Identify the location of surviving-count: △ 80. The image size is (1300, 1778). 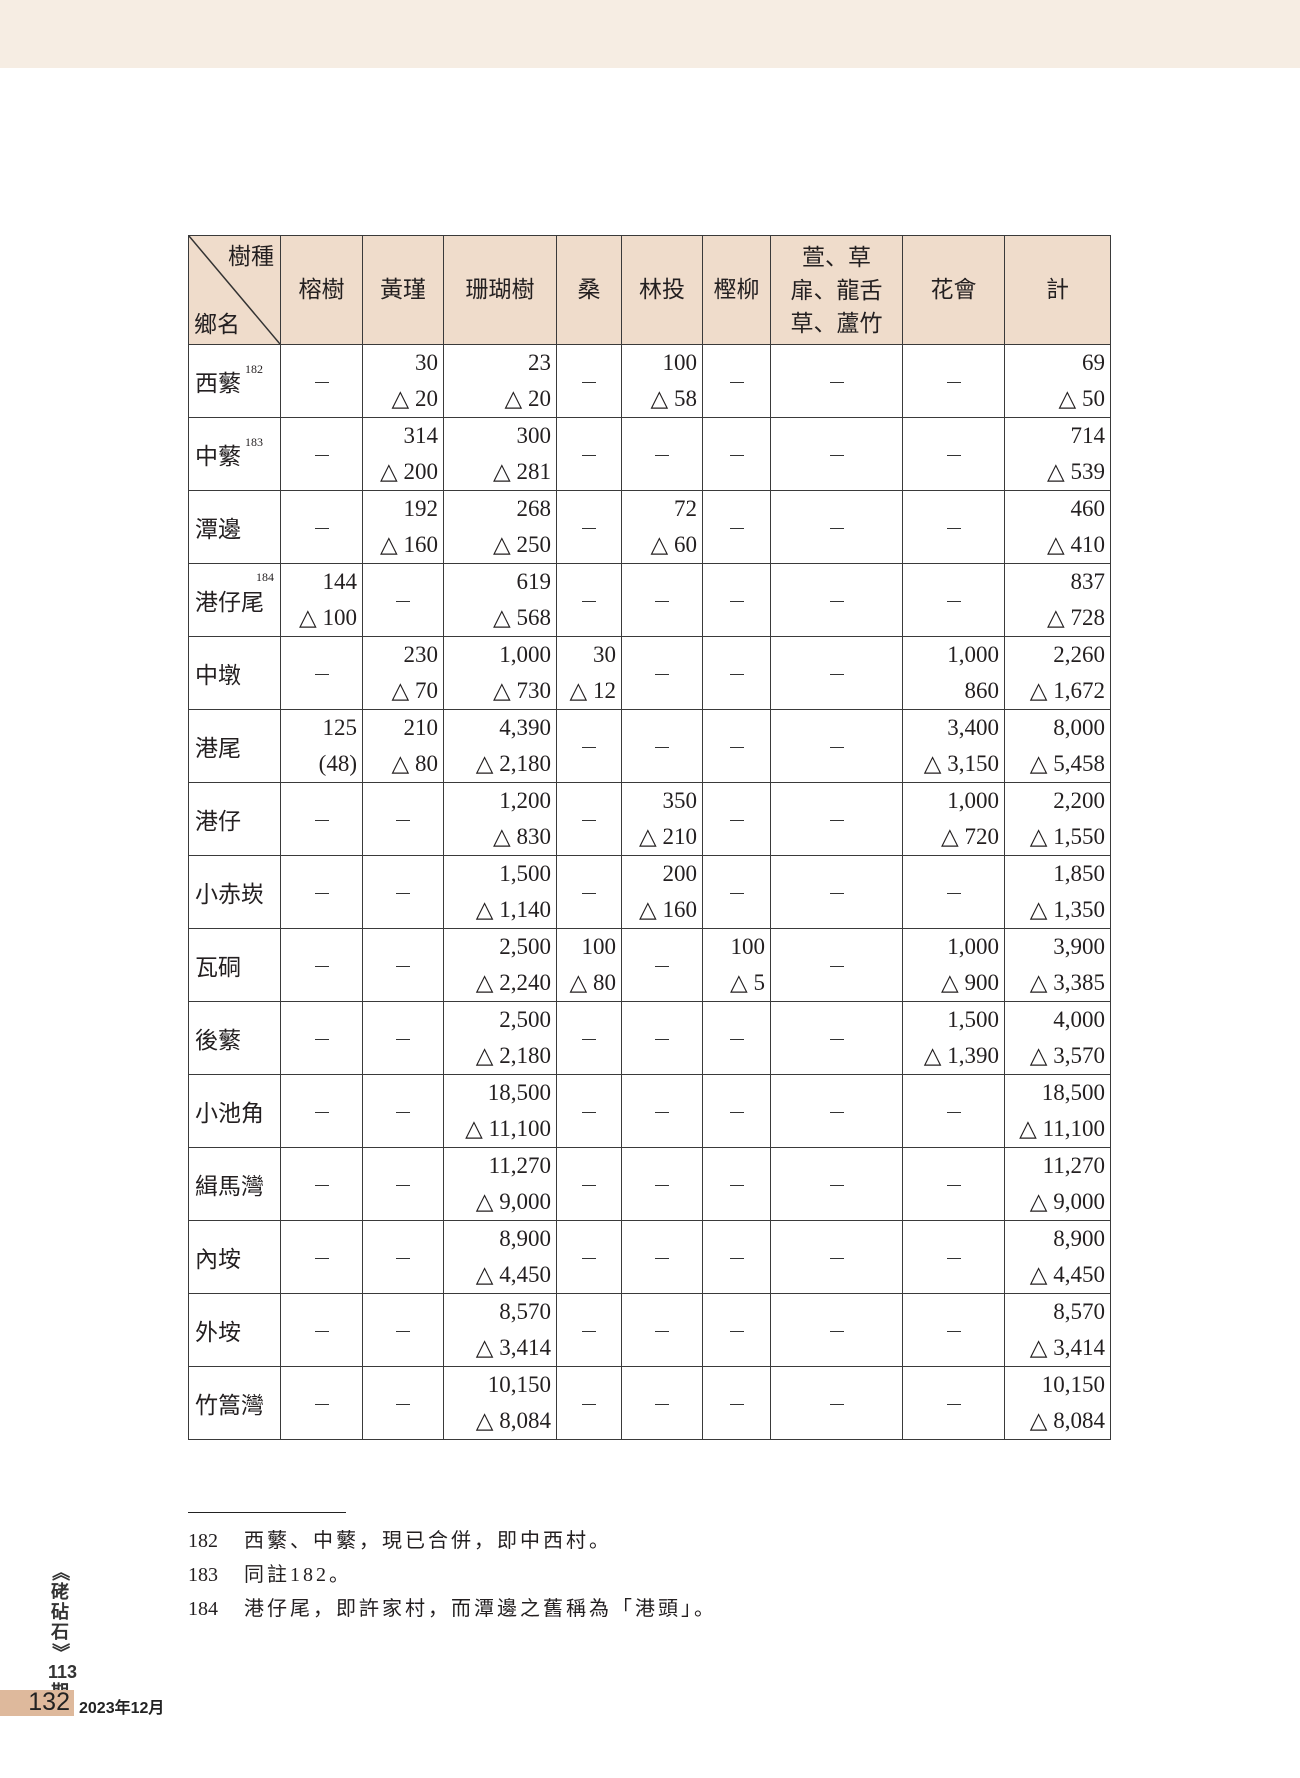
(592, 982).